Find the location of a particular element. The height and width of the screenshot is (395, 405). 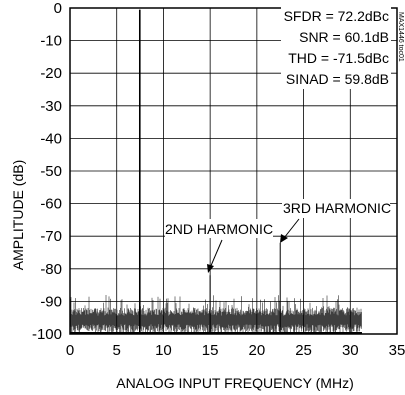

x-tick-label: 15 is located at coordinates (210, 350).